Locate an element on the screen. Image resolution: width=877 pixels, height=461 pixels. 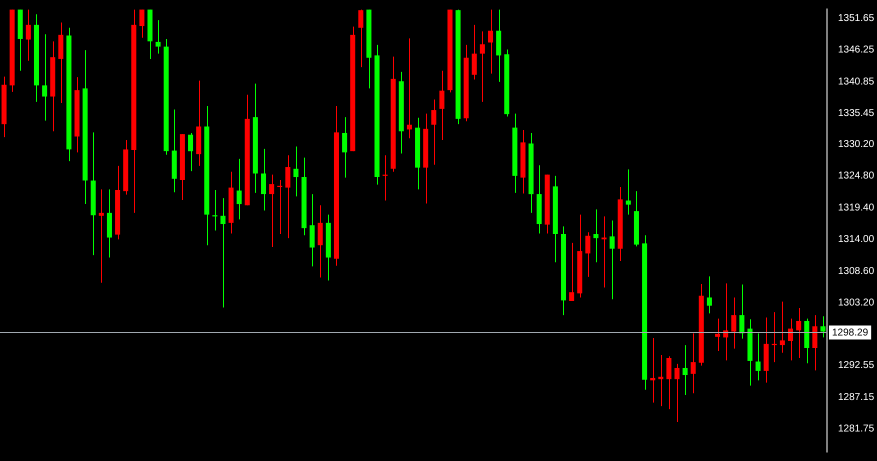
y-tick-label: 1346.25 is located at coordinates (856, 50).